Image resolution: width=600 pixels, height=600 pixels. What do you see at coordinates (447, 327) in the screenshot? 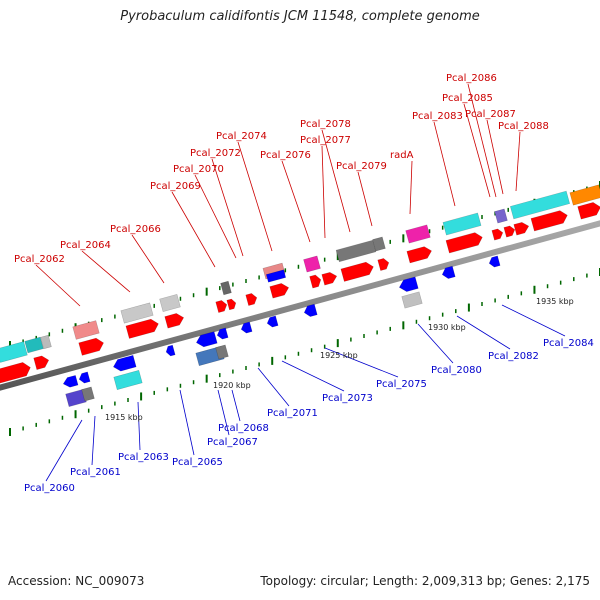
I see `kbp-label: 1930 kbp` at bounding box center [447, 327].